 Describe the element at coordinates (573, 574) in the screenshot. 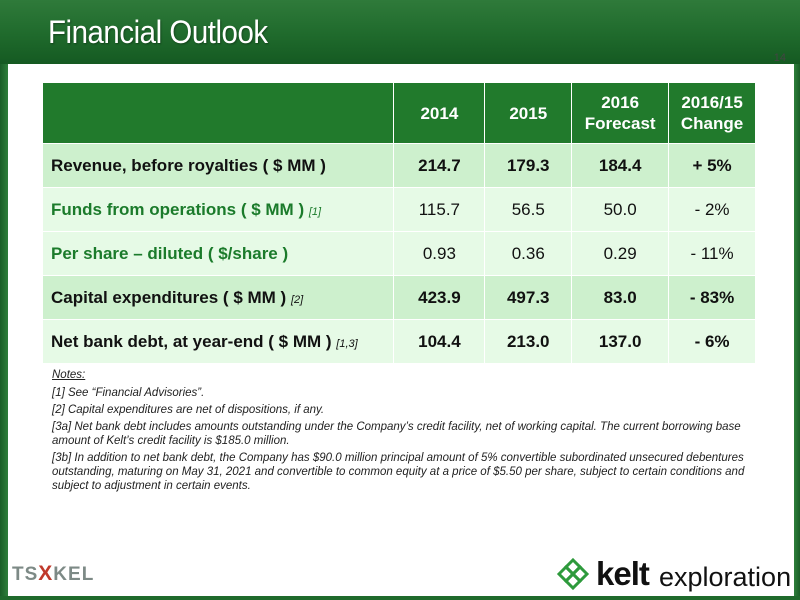

I see `kelt-knot-icon` at that location.